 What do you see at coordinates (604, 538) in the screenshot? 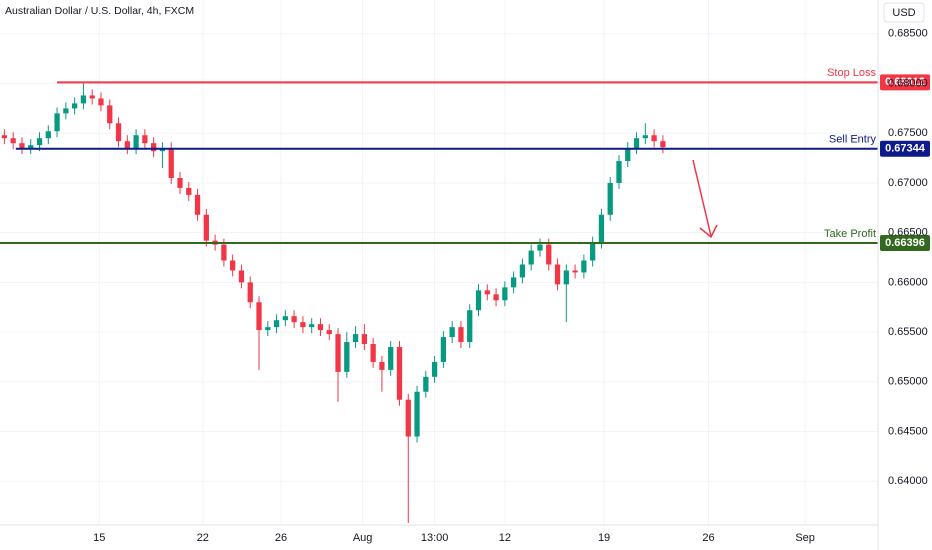
I see `x-tick-label: 19` at bounding box center [604, 538].